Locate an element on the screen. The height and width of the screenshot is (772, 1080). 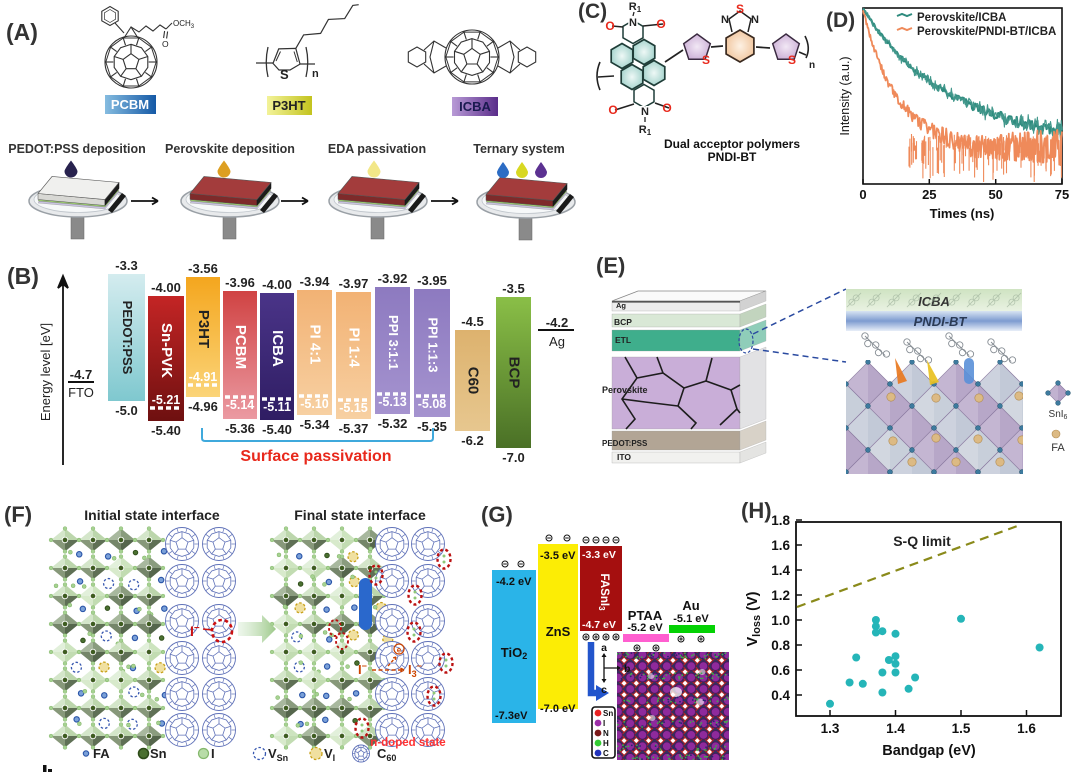
svg-text: BCP is located at coordinates (623, 322).